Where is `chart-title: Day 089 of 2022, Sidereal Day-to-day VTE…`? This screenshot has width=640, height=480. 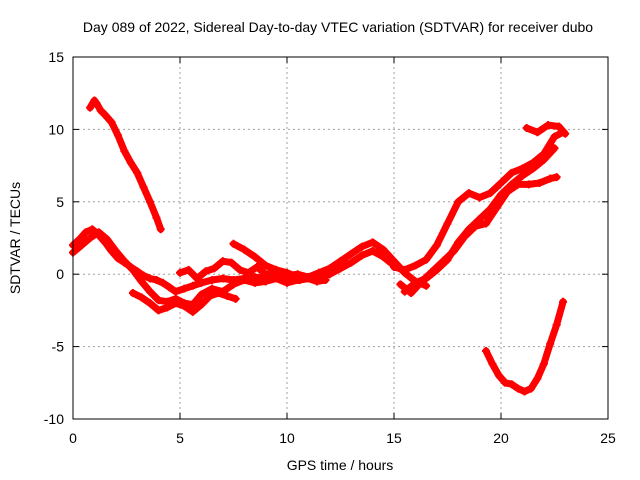
chart-title: Day 089 of 2022, Sidereal Day-to-day VTE… is located at coordinates (338, 27).